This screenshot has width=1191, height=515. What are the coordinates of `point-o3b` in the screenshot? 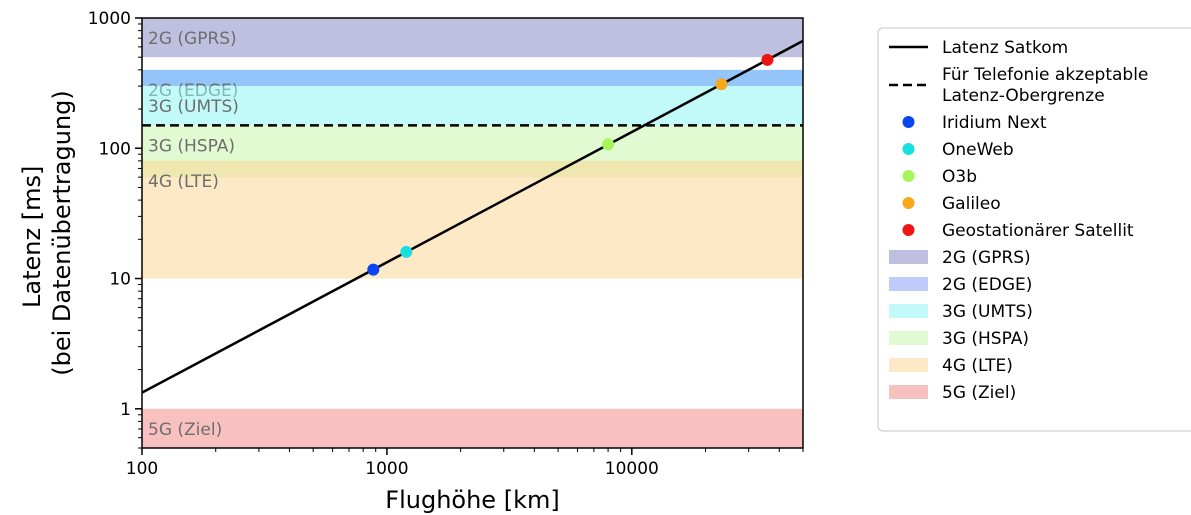 It's located at (608, 144).